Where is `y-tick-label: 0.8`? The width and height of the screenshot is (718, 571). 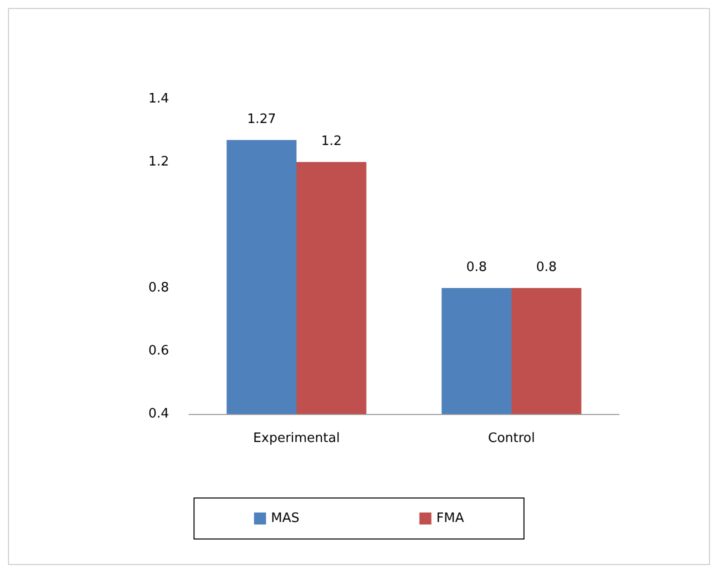 y-tick-label: 0.8 is located at coordinates (158, 288).